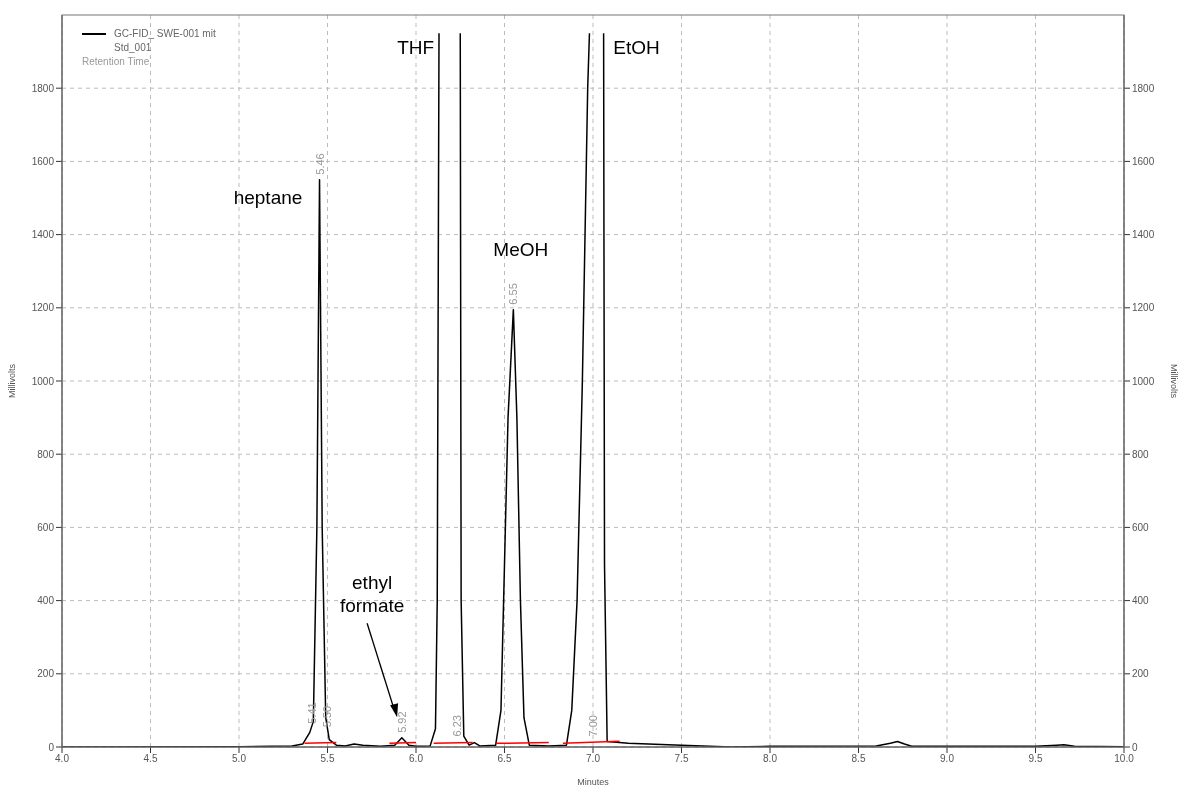 Image resolution: width=1192 pixels, height=789 pixels. Describe the element at coordinates (513, 294) in the screenshot. I see `annotation: 6.55` at that location.